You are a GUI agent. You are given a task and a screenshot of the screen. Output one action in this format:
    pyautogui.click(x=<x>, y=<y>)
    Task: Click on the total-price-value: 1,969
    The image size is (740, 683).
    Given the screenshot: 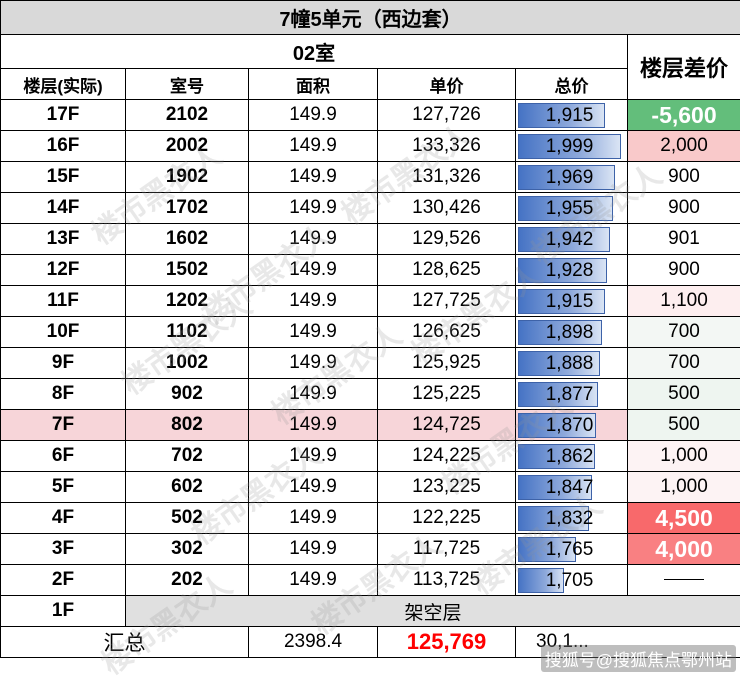 What is the action you would take?
    pyautogui.click(x=570, y=177)
    